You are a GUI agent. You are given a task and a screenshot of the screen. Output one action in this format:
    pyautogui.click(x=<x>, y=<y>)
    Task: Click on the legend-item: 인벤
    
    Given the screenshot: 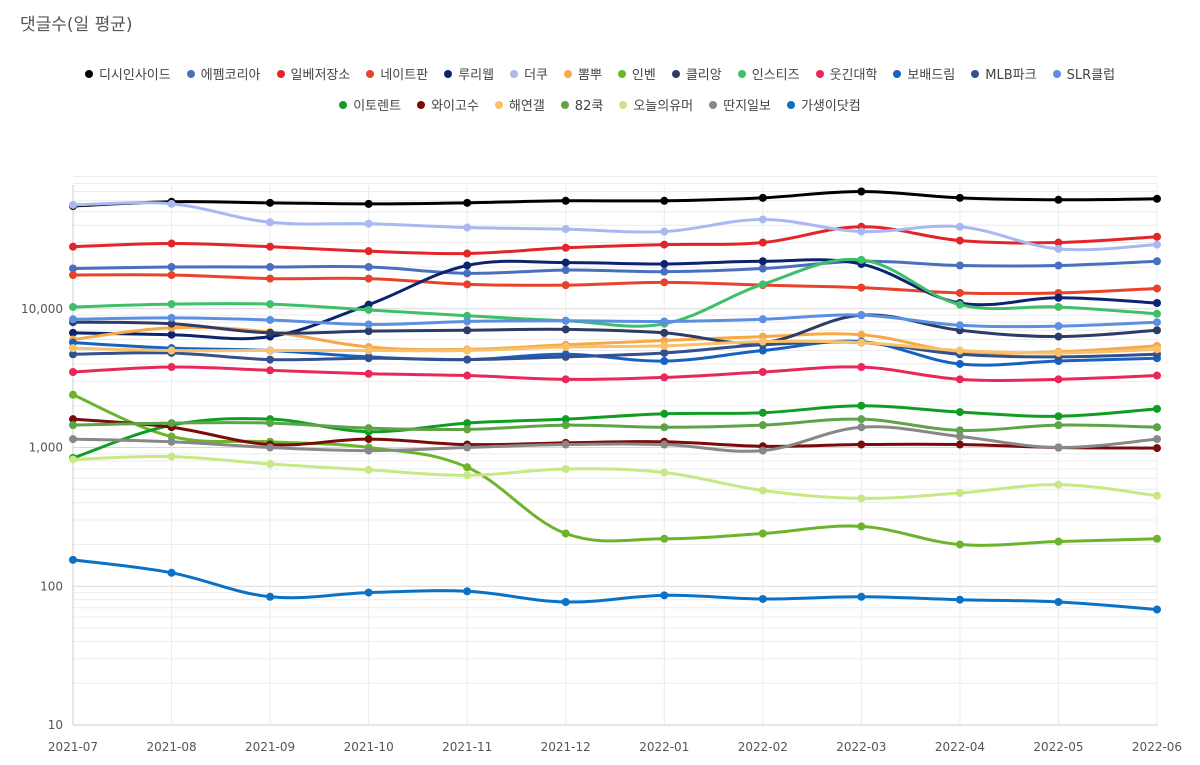 What is the action you would take?
    pyautogui.click(x=636, y=73)
    